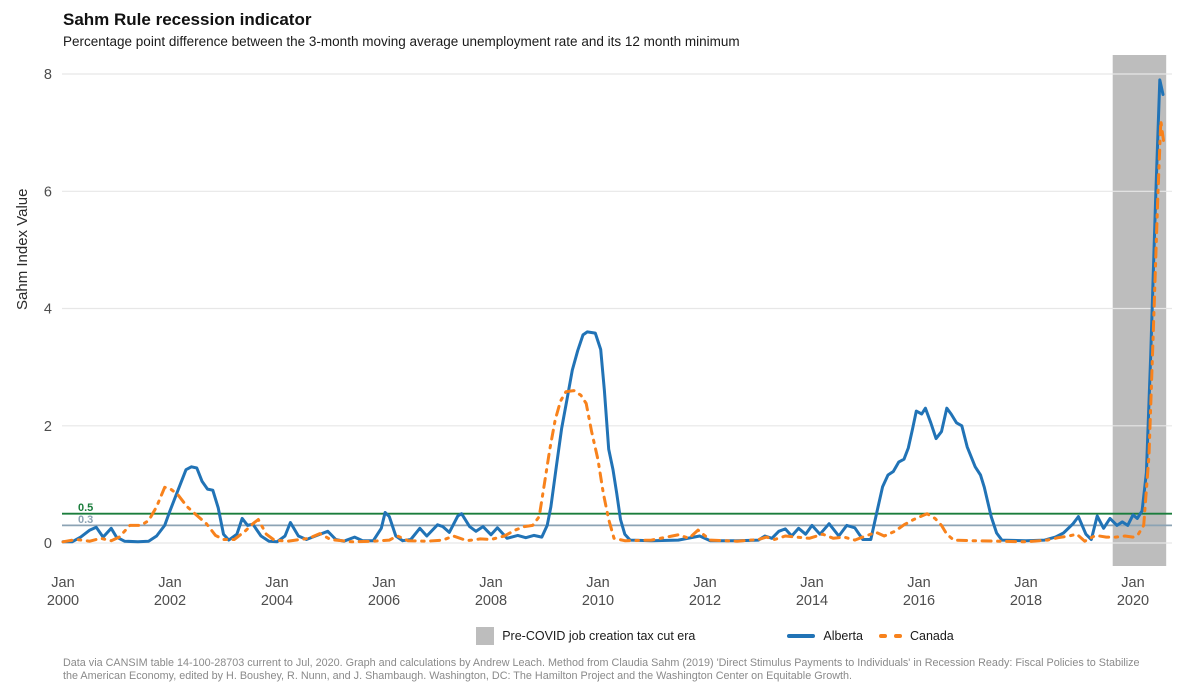 This screenshot has height=692, width=1200. Describe the element at coordinates (384, 601) in the screenshot. I see `x-tick-year-label: 2006` at that location.